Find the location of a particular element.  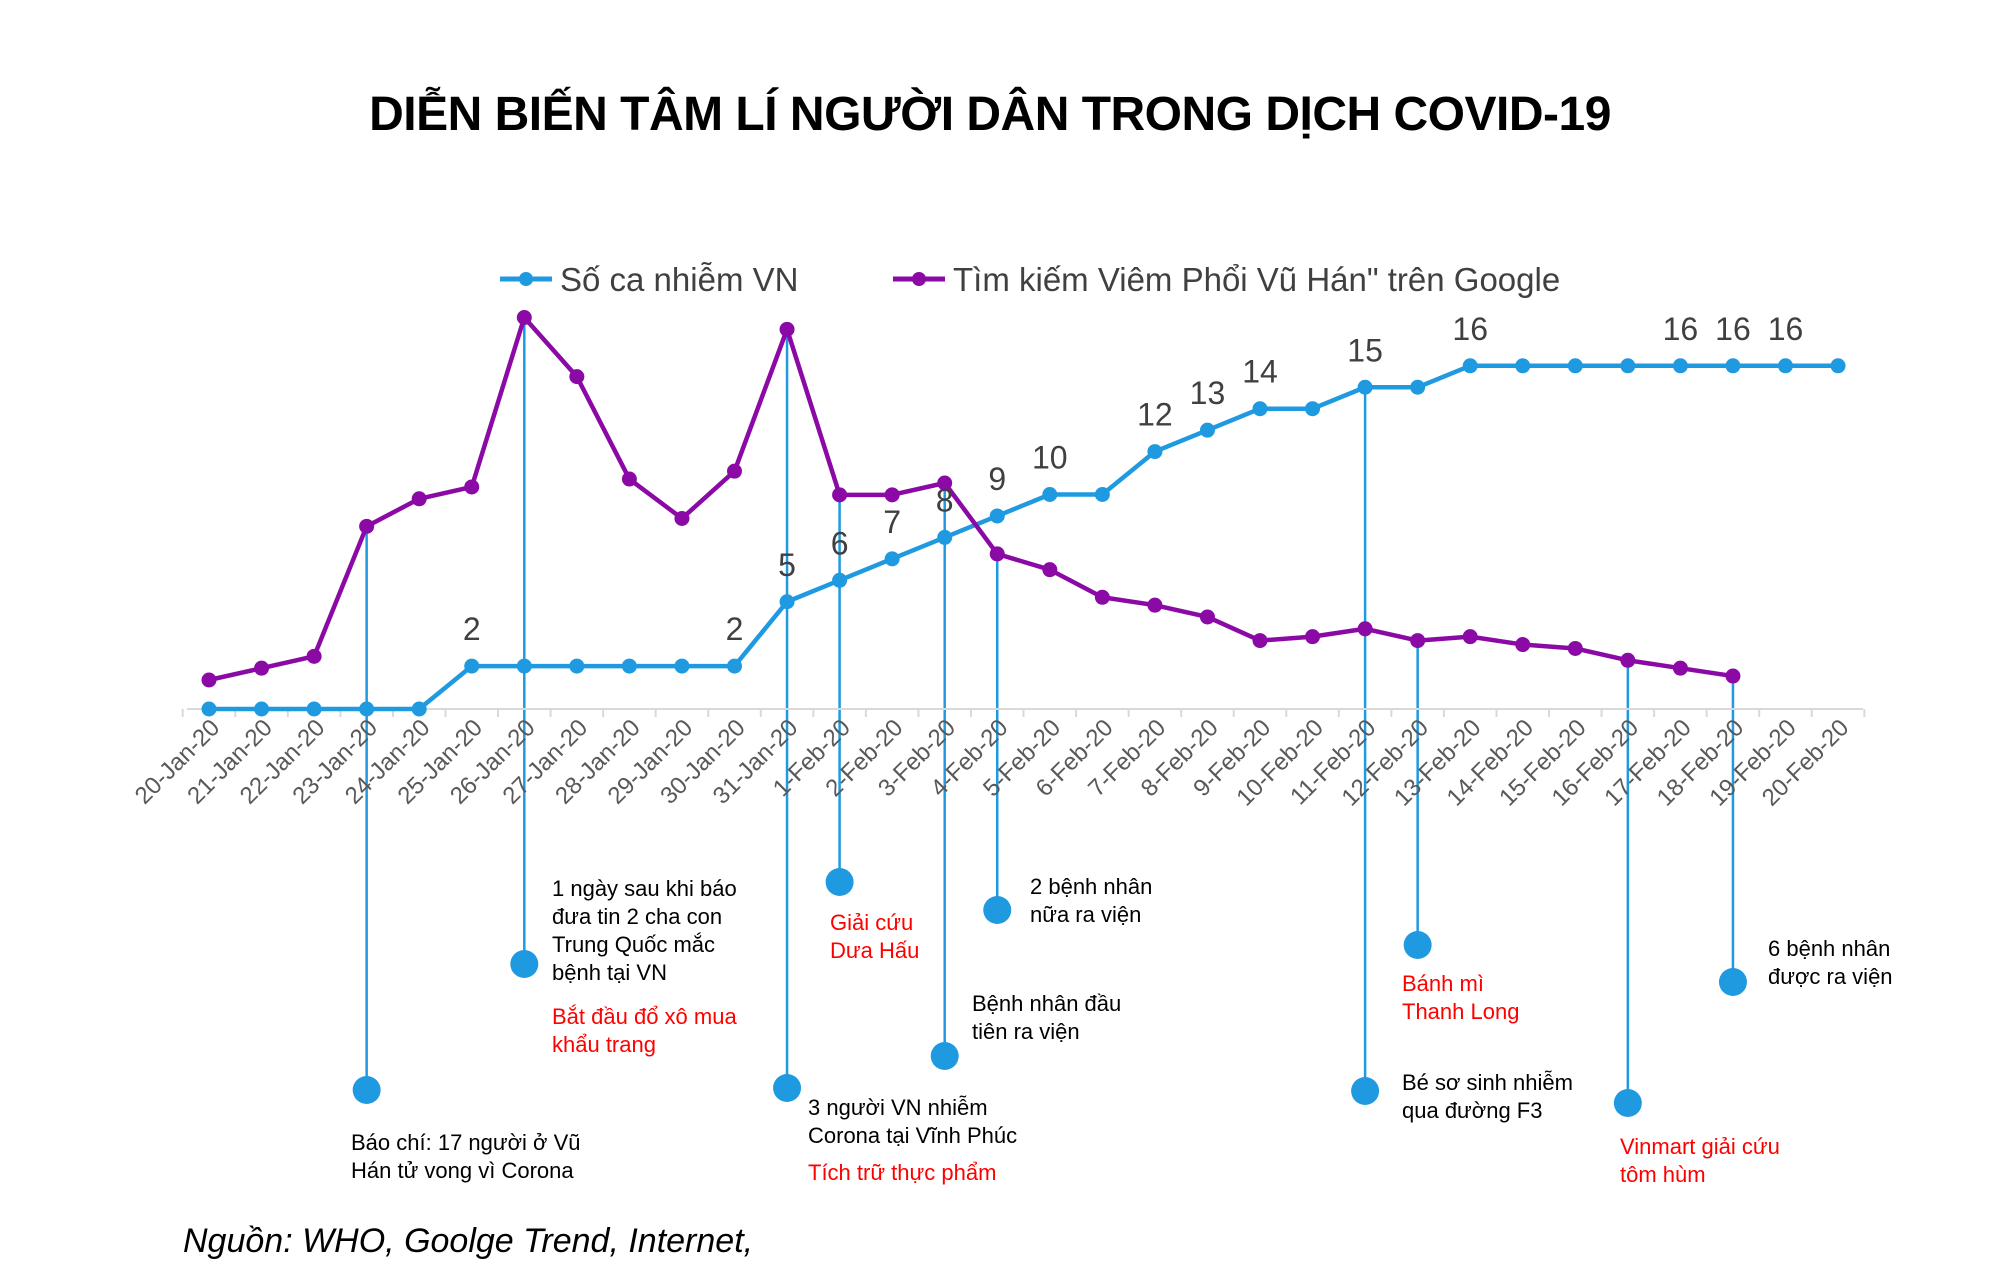

annotation-highlight: Giải cứu is located at coordinates (871, 922).